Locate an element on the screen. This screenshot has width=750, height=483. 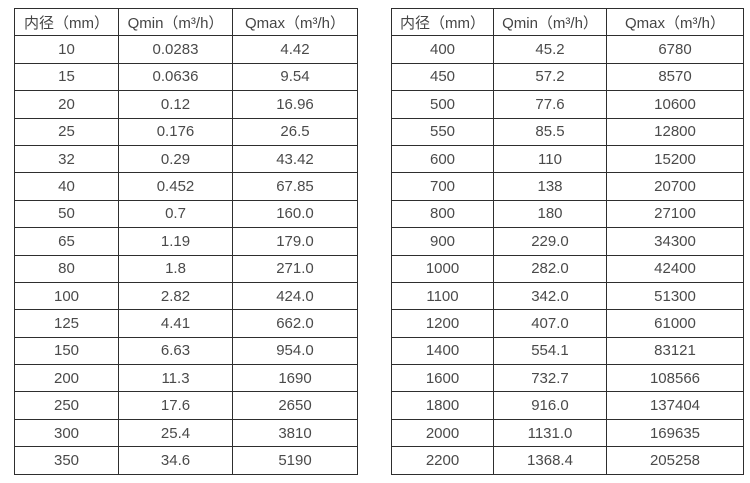
table-row: 500 77.6 10600 is located at coordinates (567, 104).